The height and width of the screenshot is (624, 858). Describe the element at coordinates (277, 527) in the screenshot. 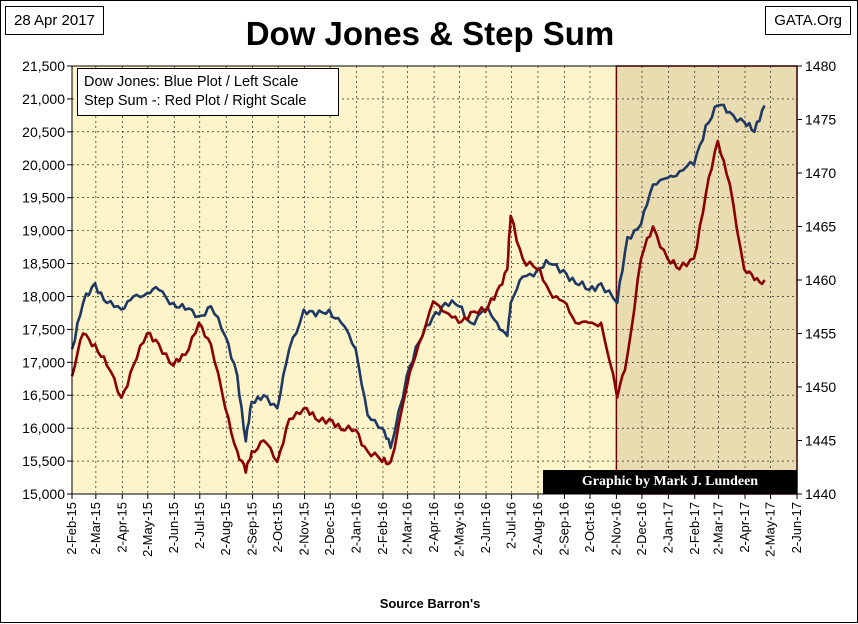

I see `x-tick-label: 2-Oct-15` at that location.